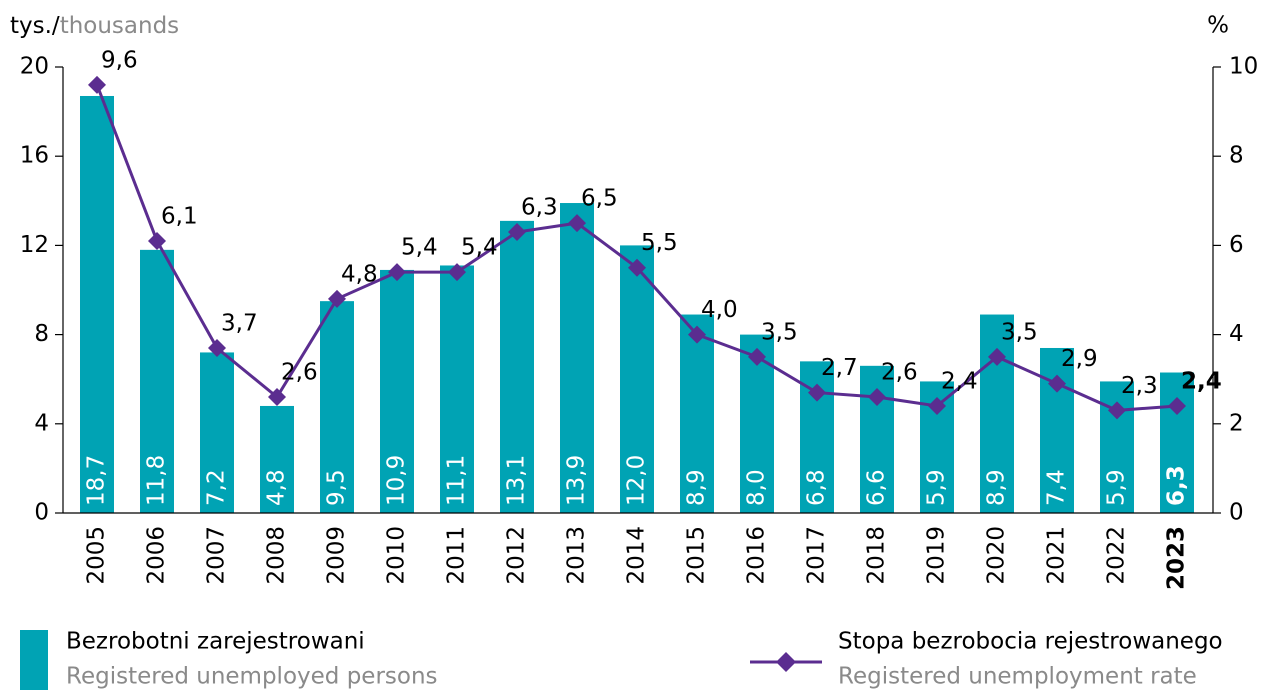 The image size is (1273, 693). Describe the element at coordinates (277, 555) in the screenshot. I see `x-tick-label: 2008` at that location.